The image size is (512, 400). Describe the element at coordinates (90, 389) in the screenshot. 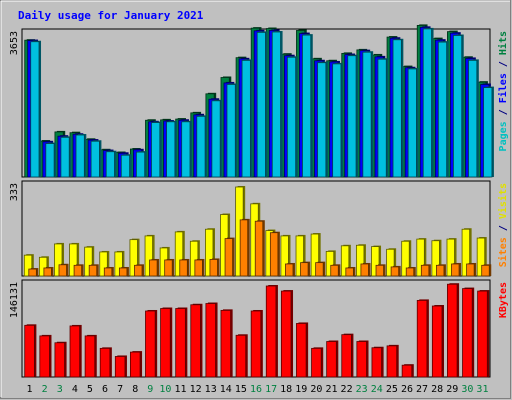

I see `day-label: 5` at that location.